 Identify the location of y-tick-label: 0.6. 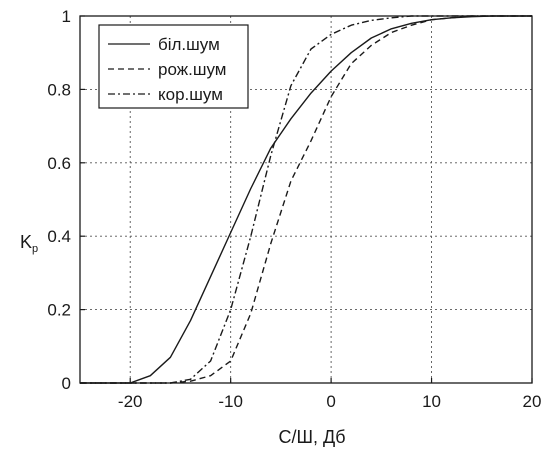
(59, 163).